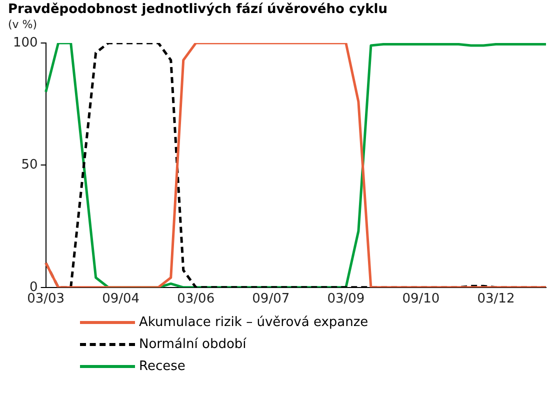 This screenshot has height=403, width=550. What do you see at coordinates (29, 165) in the screenshot?
I see `y-tick-label: 50` at bounding box center [29, 165].